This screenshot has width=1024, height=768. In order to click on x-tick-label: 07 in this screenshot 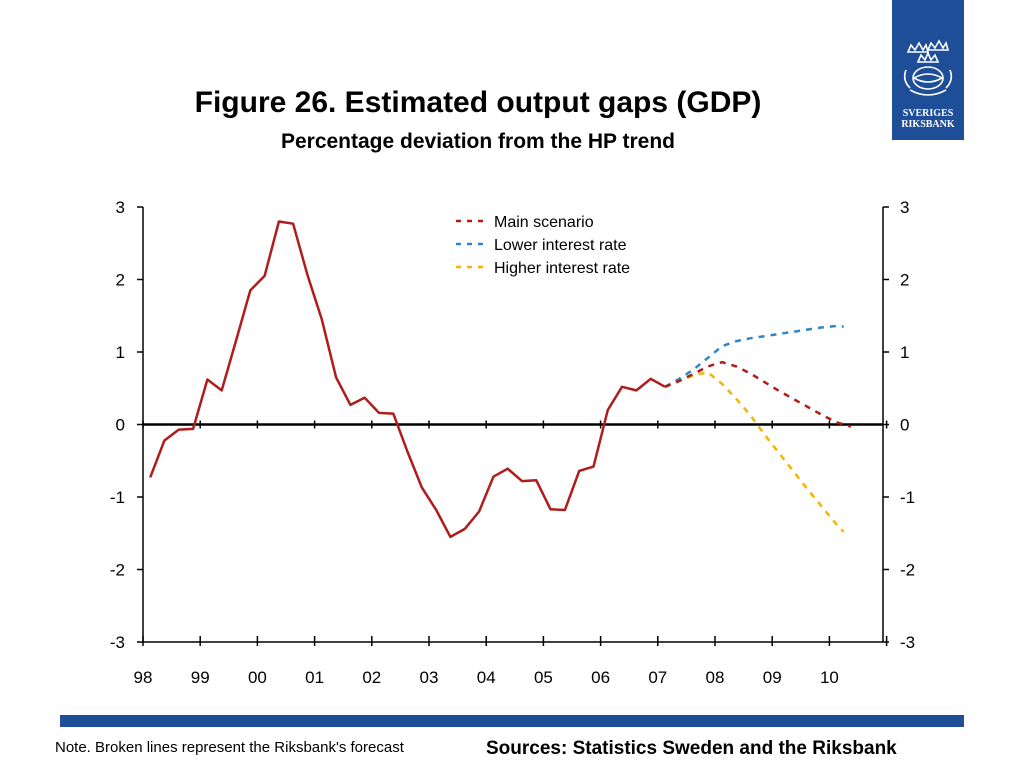, I will do `click(657, 677)`.